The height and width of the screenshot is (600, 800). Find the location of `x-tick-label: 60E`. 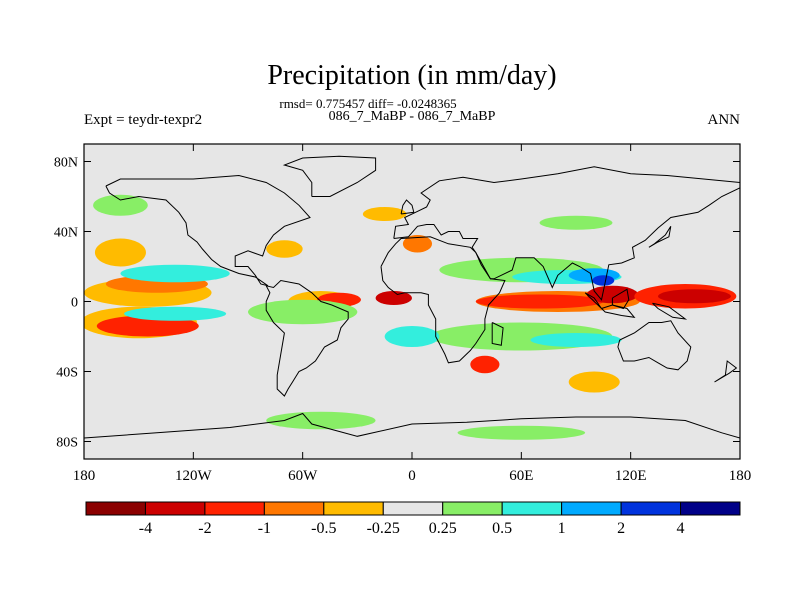

x-tick-label: 60E is located at coordinates (521, 476).